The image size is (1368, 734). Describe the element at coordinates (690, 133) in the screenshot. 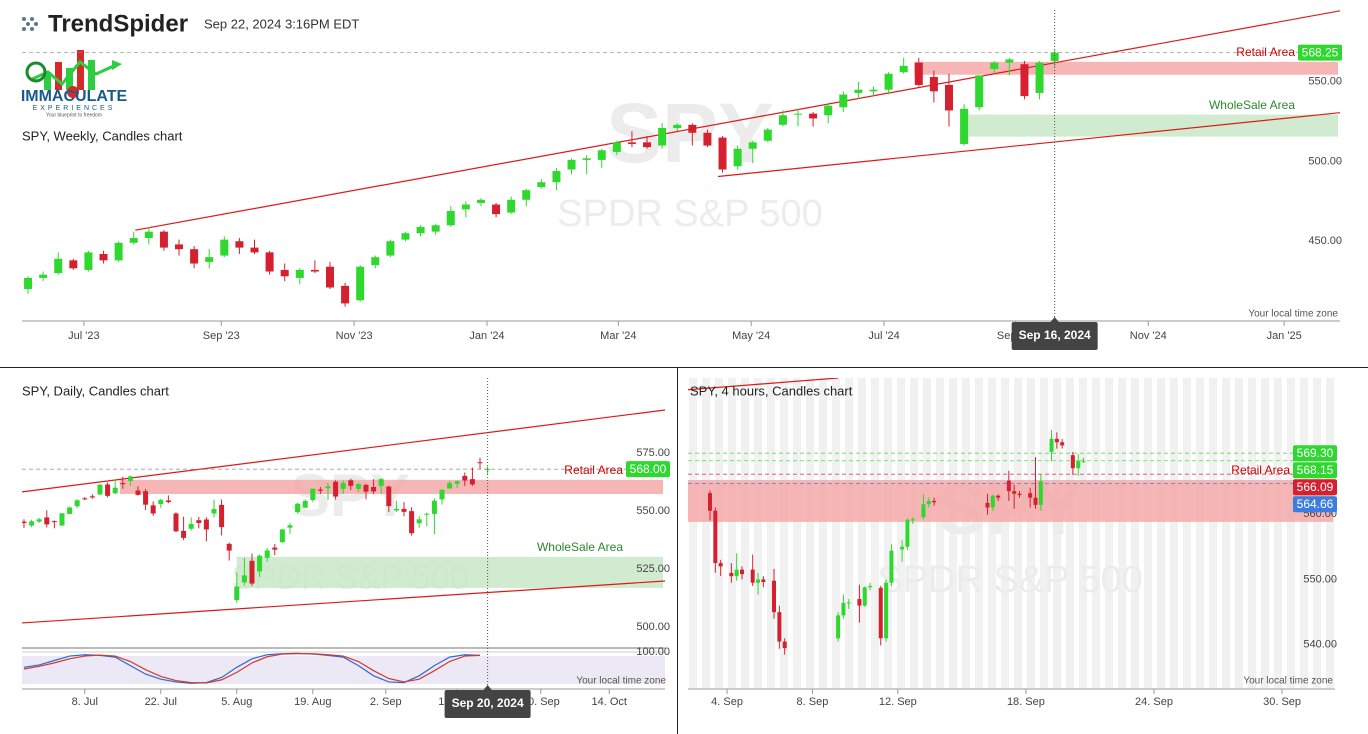

I see `watermark-symbol: SPY` at that location.